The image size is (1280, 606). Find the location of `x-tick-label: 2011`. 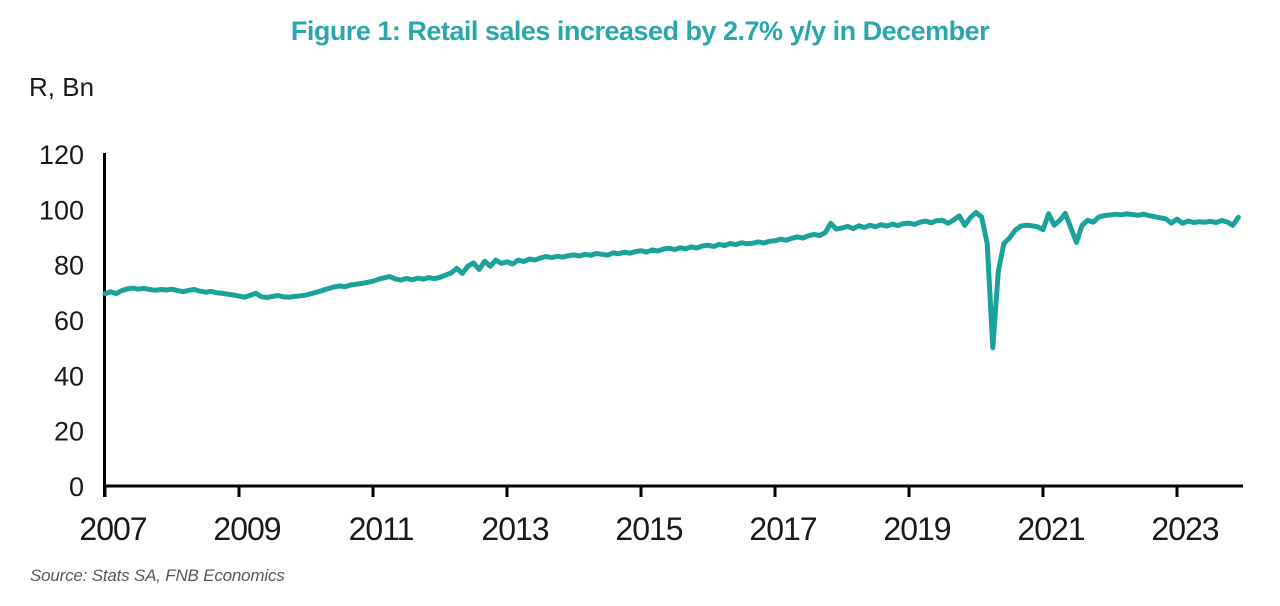

x-tick-label: 2011 is located at coordinates (381, 529).